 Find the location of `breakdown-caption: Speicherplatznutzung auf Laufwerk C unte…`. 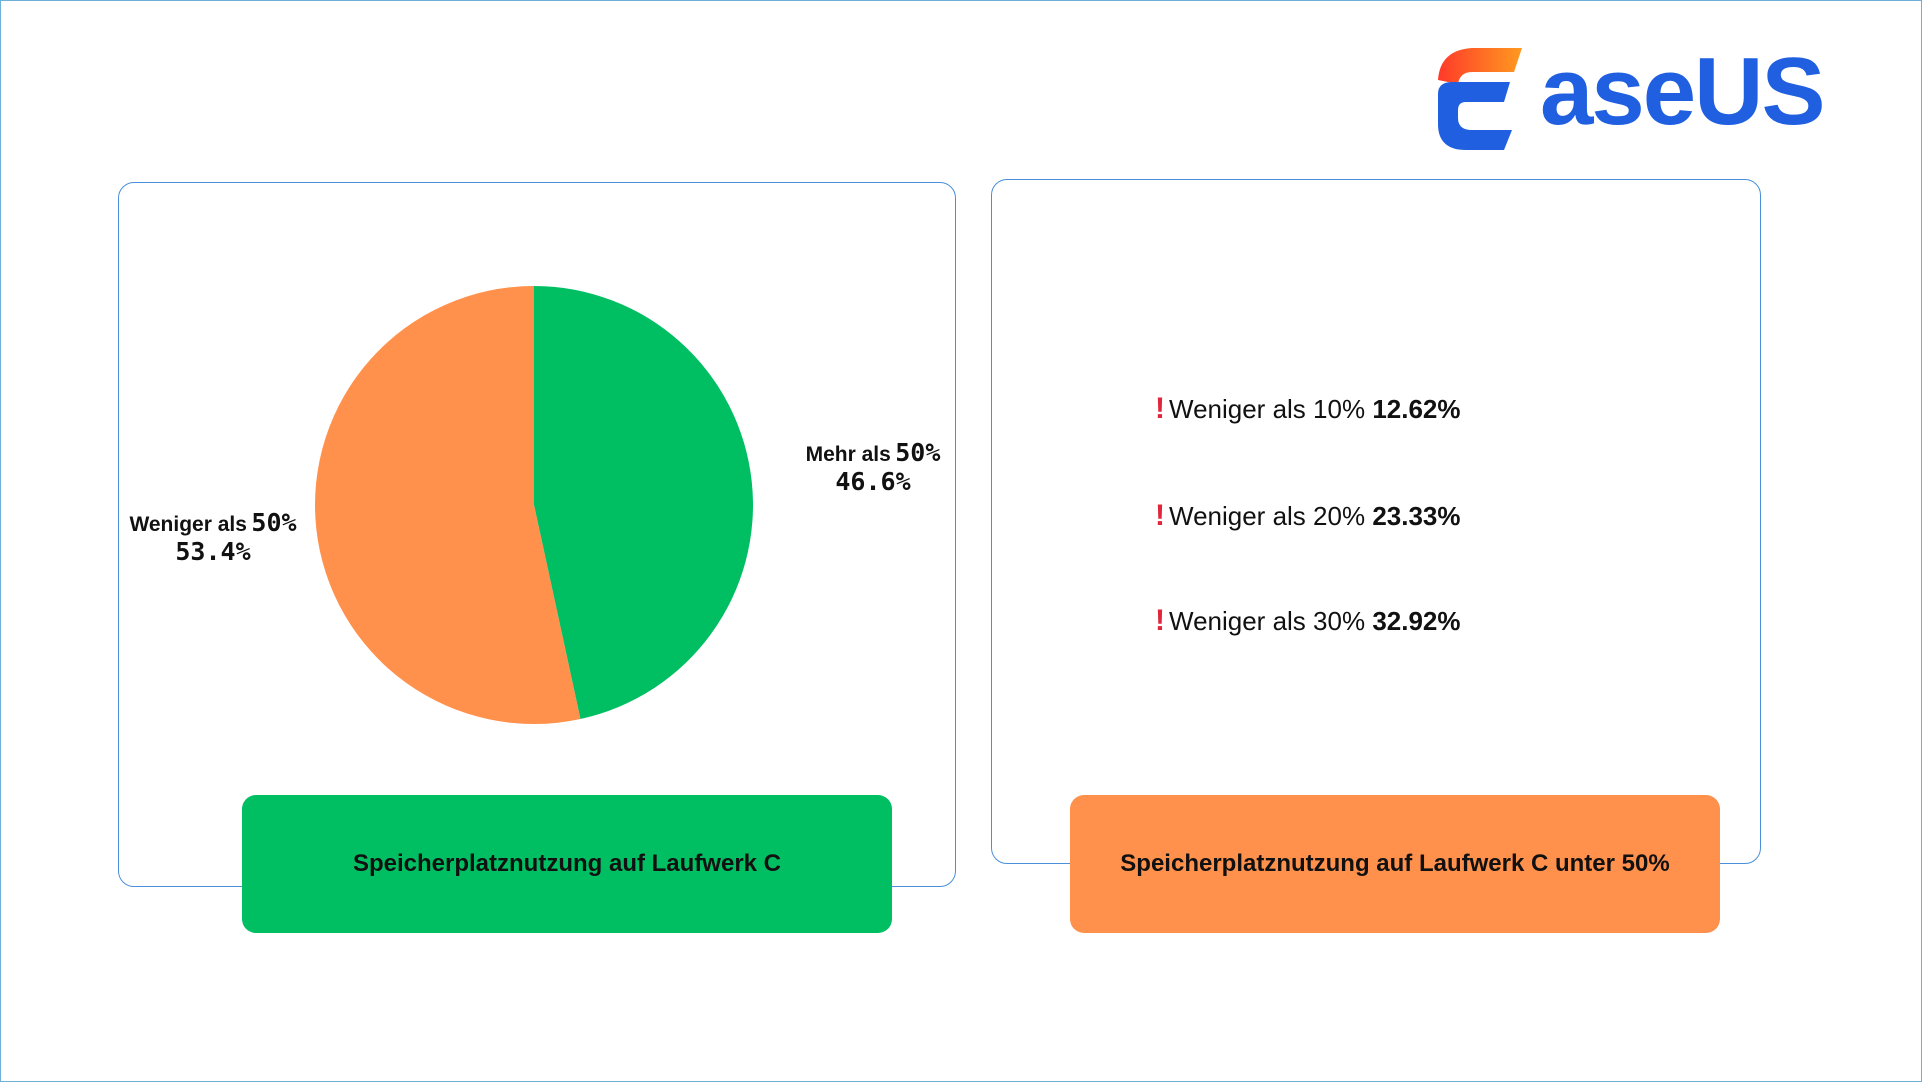

breakdown-caption: Speicherplatznutzung auf Laufwerk C unte… is located at coordinates (1395, 864).